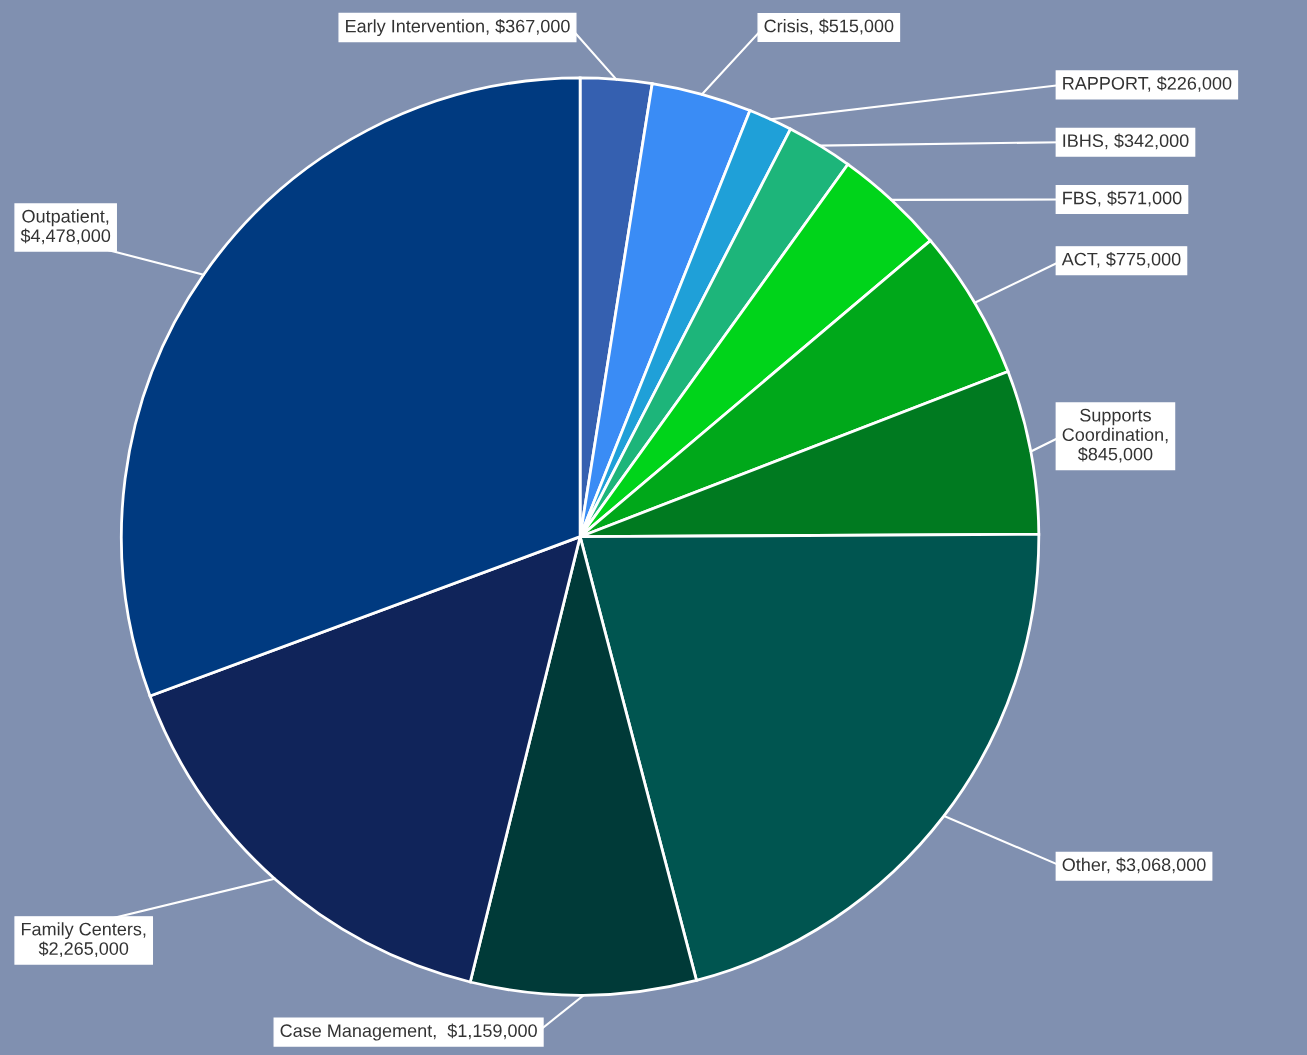  What do you see at coordinates (65, 227) in the screenshot?
I see `slice-label: Outpatient, $4,478,000` at bounding box center [65, 227].